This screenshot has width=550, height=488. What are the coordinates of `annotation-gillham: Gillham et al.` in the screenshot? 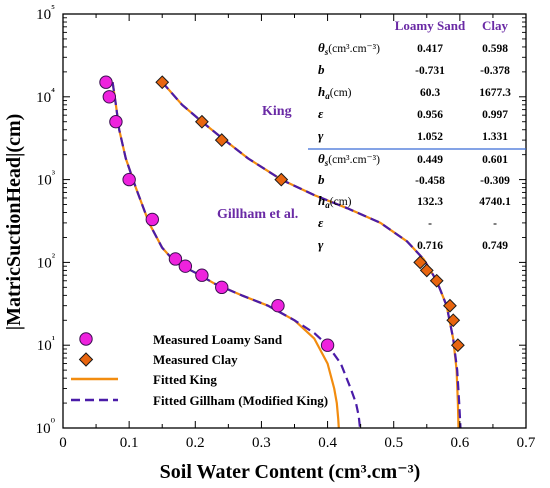 It's located at (257, 214).